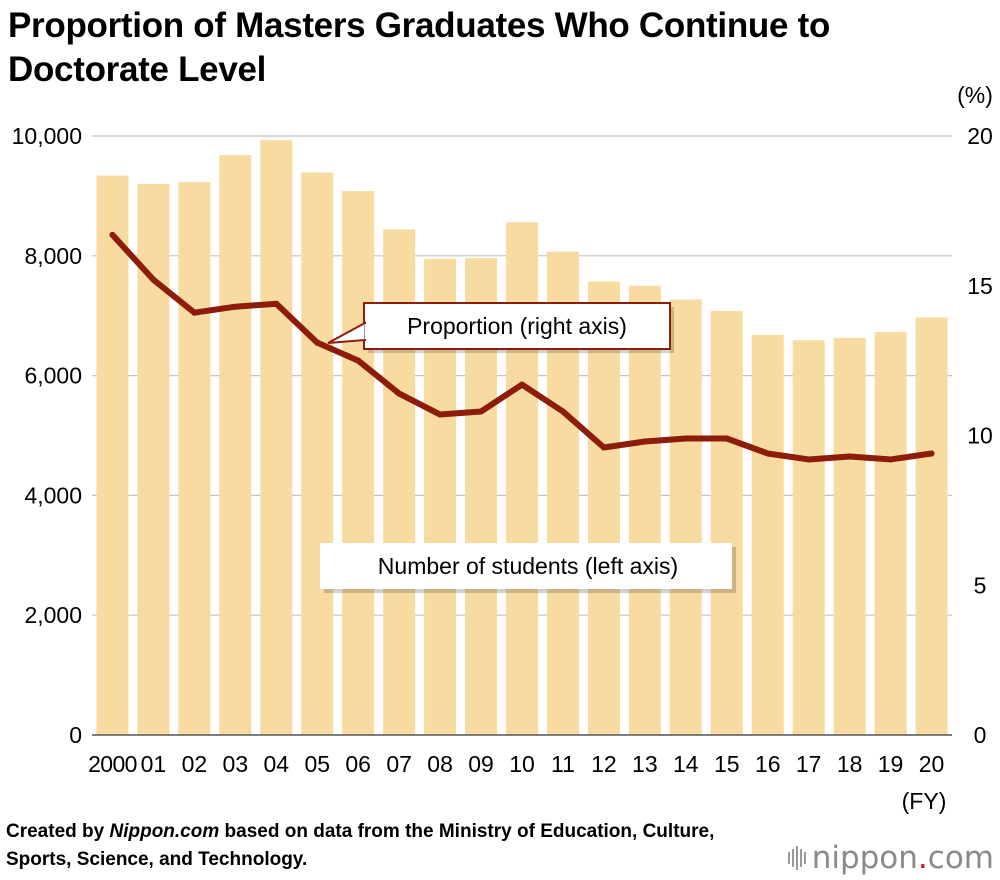 This screenshot has width=1000, height=880. What do you see at coordinates (164, 831) in the screenshot?
I see `source-site: Nippon.com` at bounding box center [164, 831].